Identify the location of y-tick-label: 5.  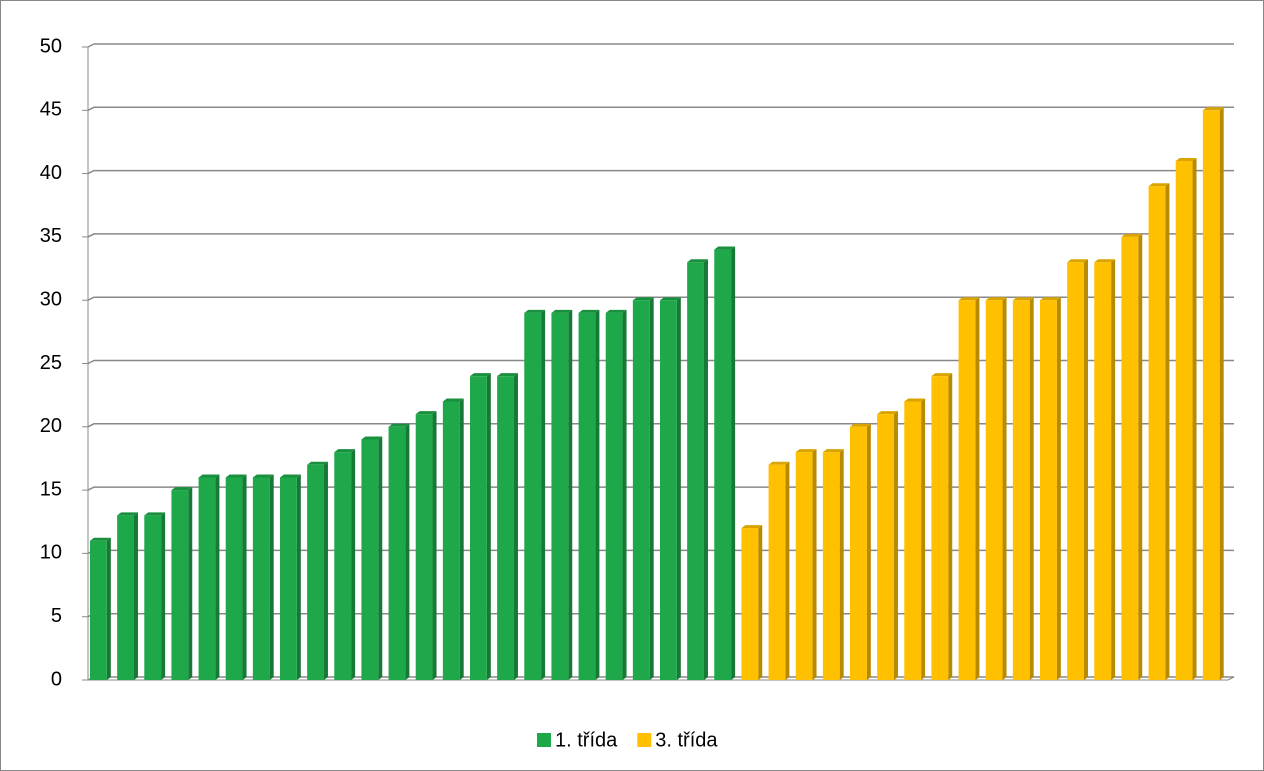
(56, 616).